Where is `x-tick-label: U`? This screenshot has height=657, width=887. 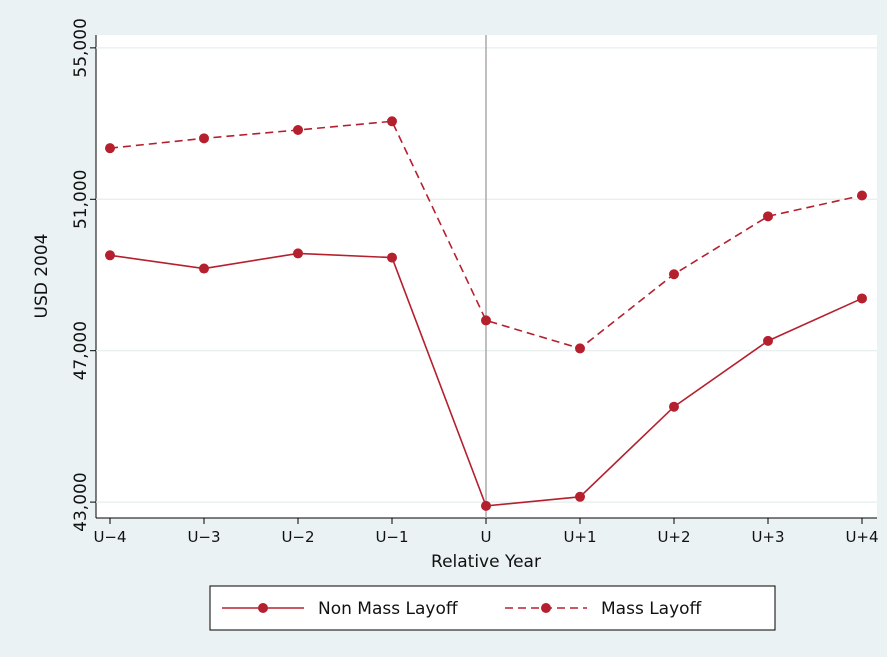 x-tick-label: U is located at coordinates (486, 537).